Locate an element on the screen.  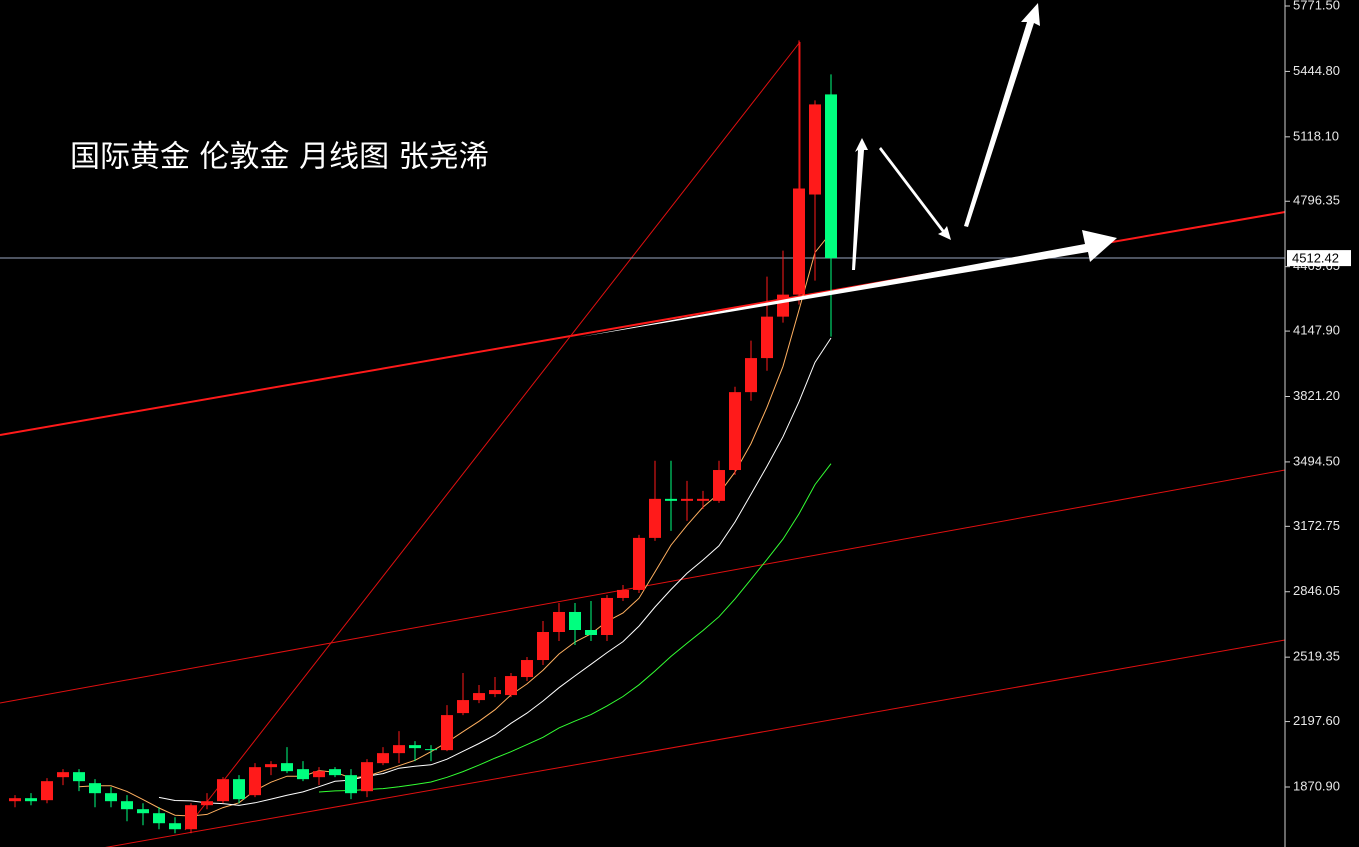
y-tick-label: 3494.50 is located at coordinates (1316, 460).